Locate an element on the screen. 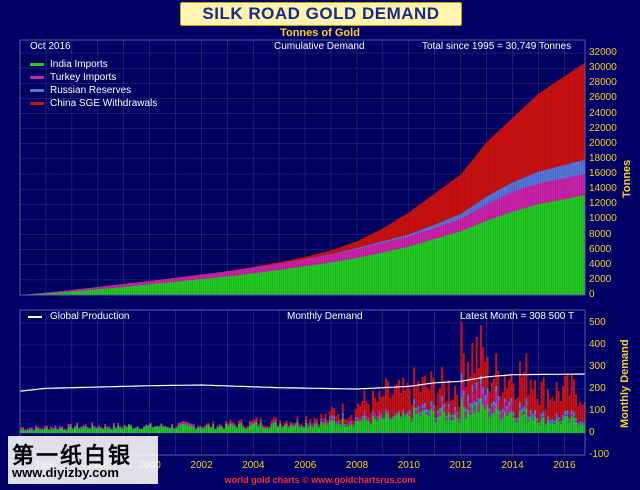  chart-title-box: SILK ROAD GOLD DEMAND is located at coordinates (321, 14).